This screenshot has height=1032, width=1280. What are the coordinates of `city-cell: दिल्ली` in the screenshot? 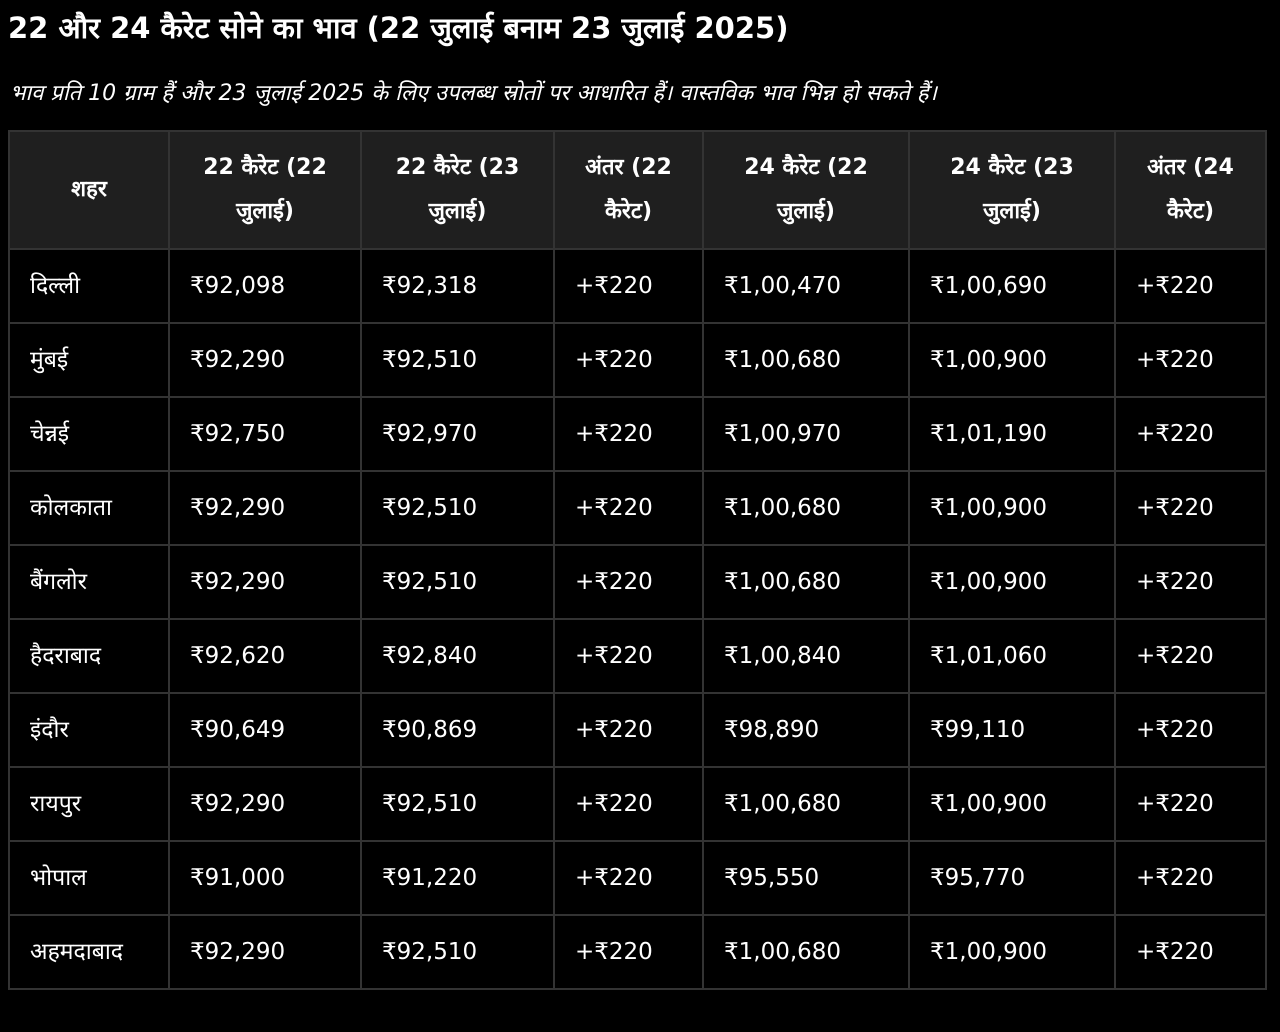 It's located at (89, 286).